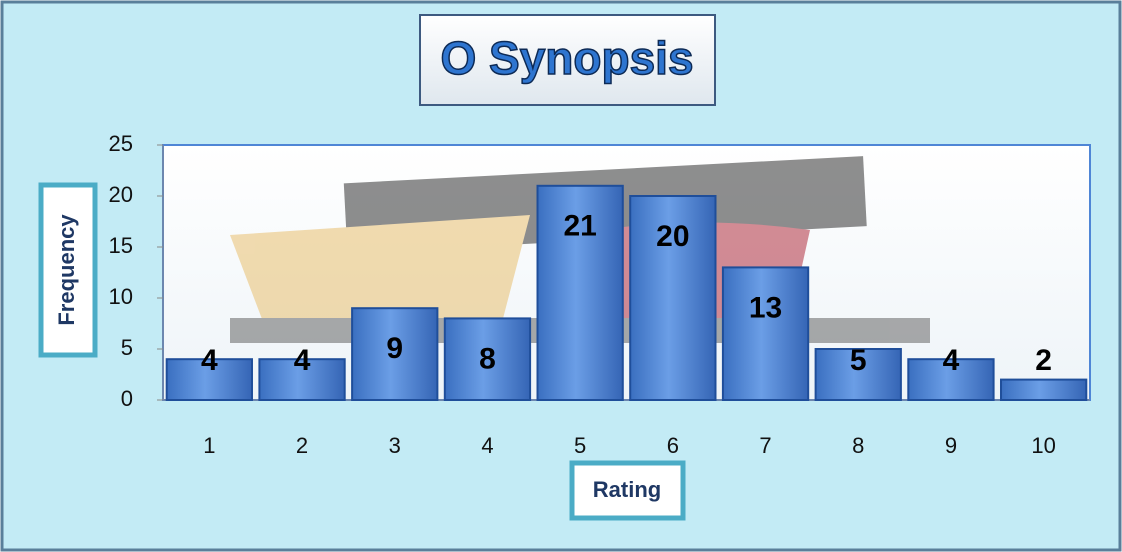 The width and height of the screenshot is (1122, 552). I want to click on value-label: 20, so click(672, 236).